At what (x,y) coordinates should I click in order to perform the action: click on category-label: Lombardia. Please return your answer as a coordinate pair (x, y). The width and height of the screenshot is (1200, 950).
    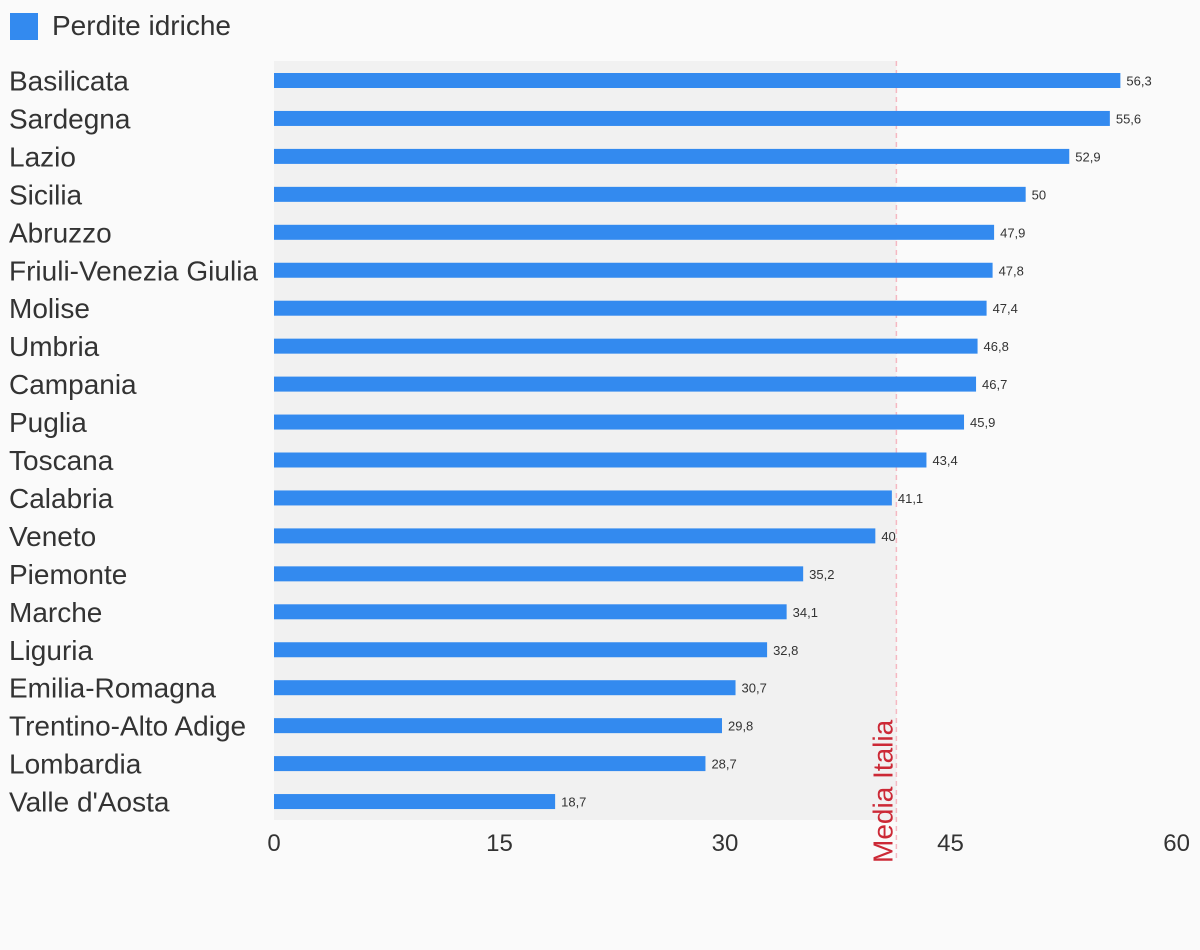
    Looking at the image, I should click on (75, 764).